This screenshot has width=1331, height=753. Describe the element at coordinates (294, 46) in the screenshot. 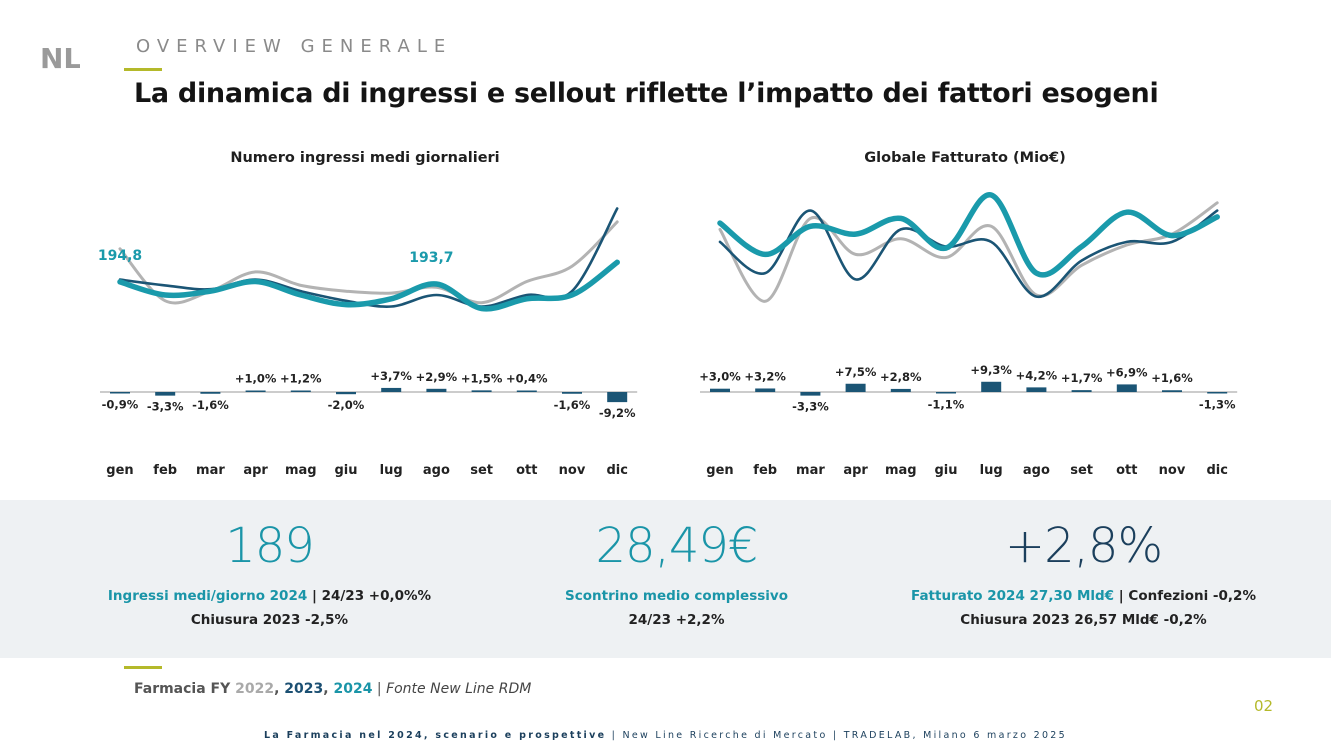

I see `section-label: OVERVIEW GENERALE` at that location.